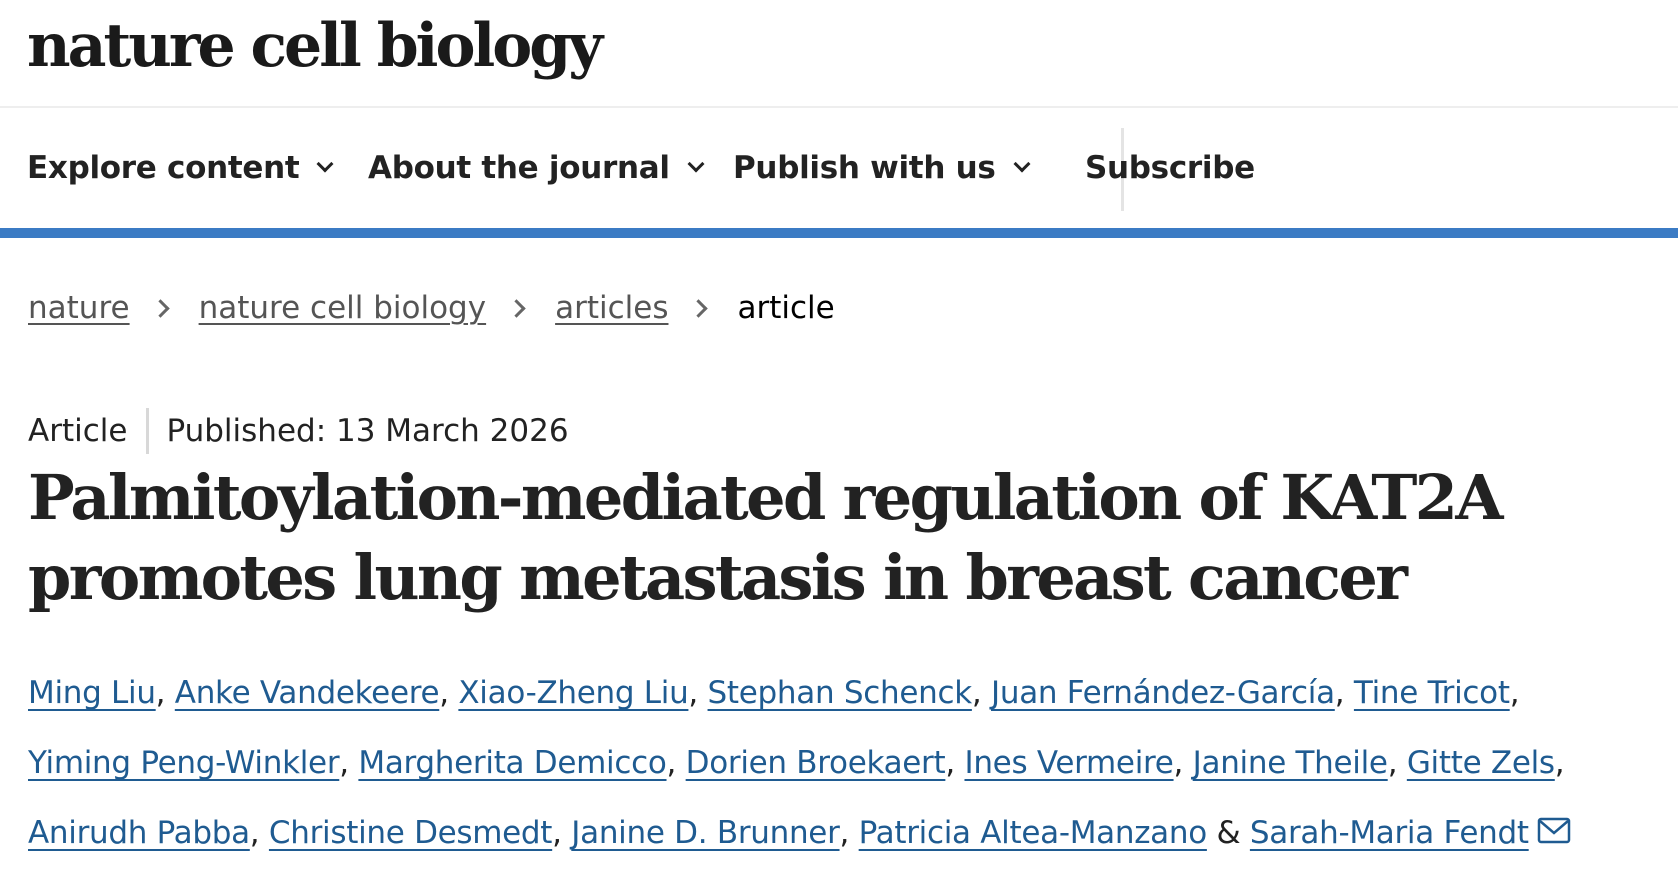 This screenshot has width=1678, height=872. I want to click on meta-divider, so click(148, 431).